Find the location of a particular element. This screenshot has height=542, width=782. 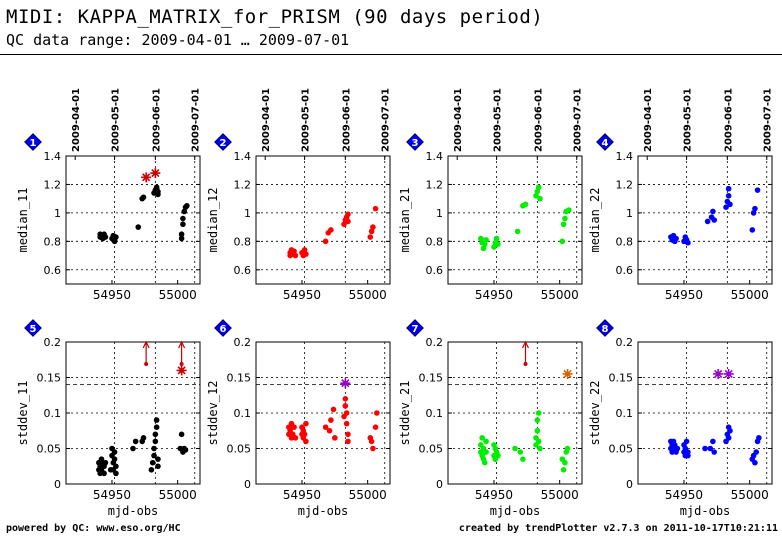

y-tick-label: 0.6 is located at coordinates (53, 270).